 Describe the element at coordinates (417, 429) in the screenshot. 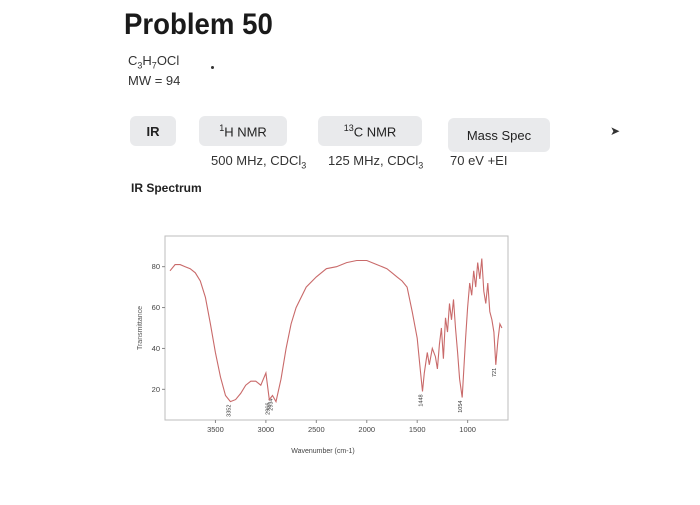

I see `x-tick-label: 1500` at that location.